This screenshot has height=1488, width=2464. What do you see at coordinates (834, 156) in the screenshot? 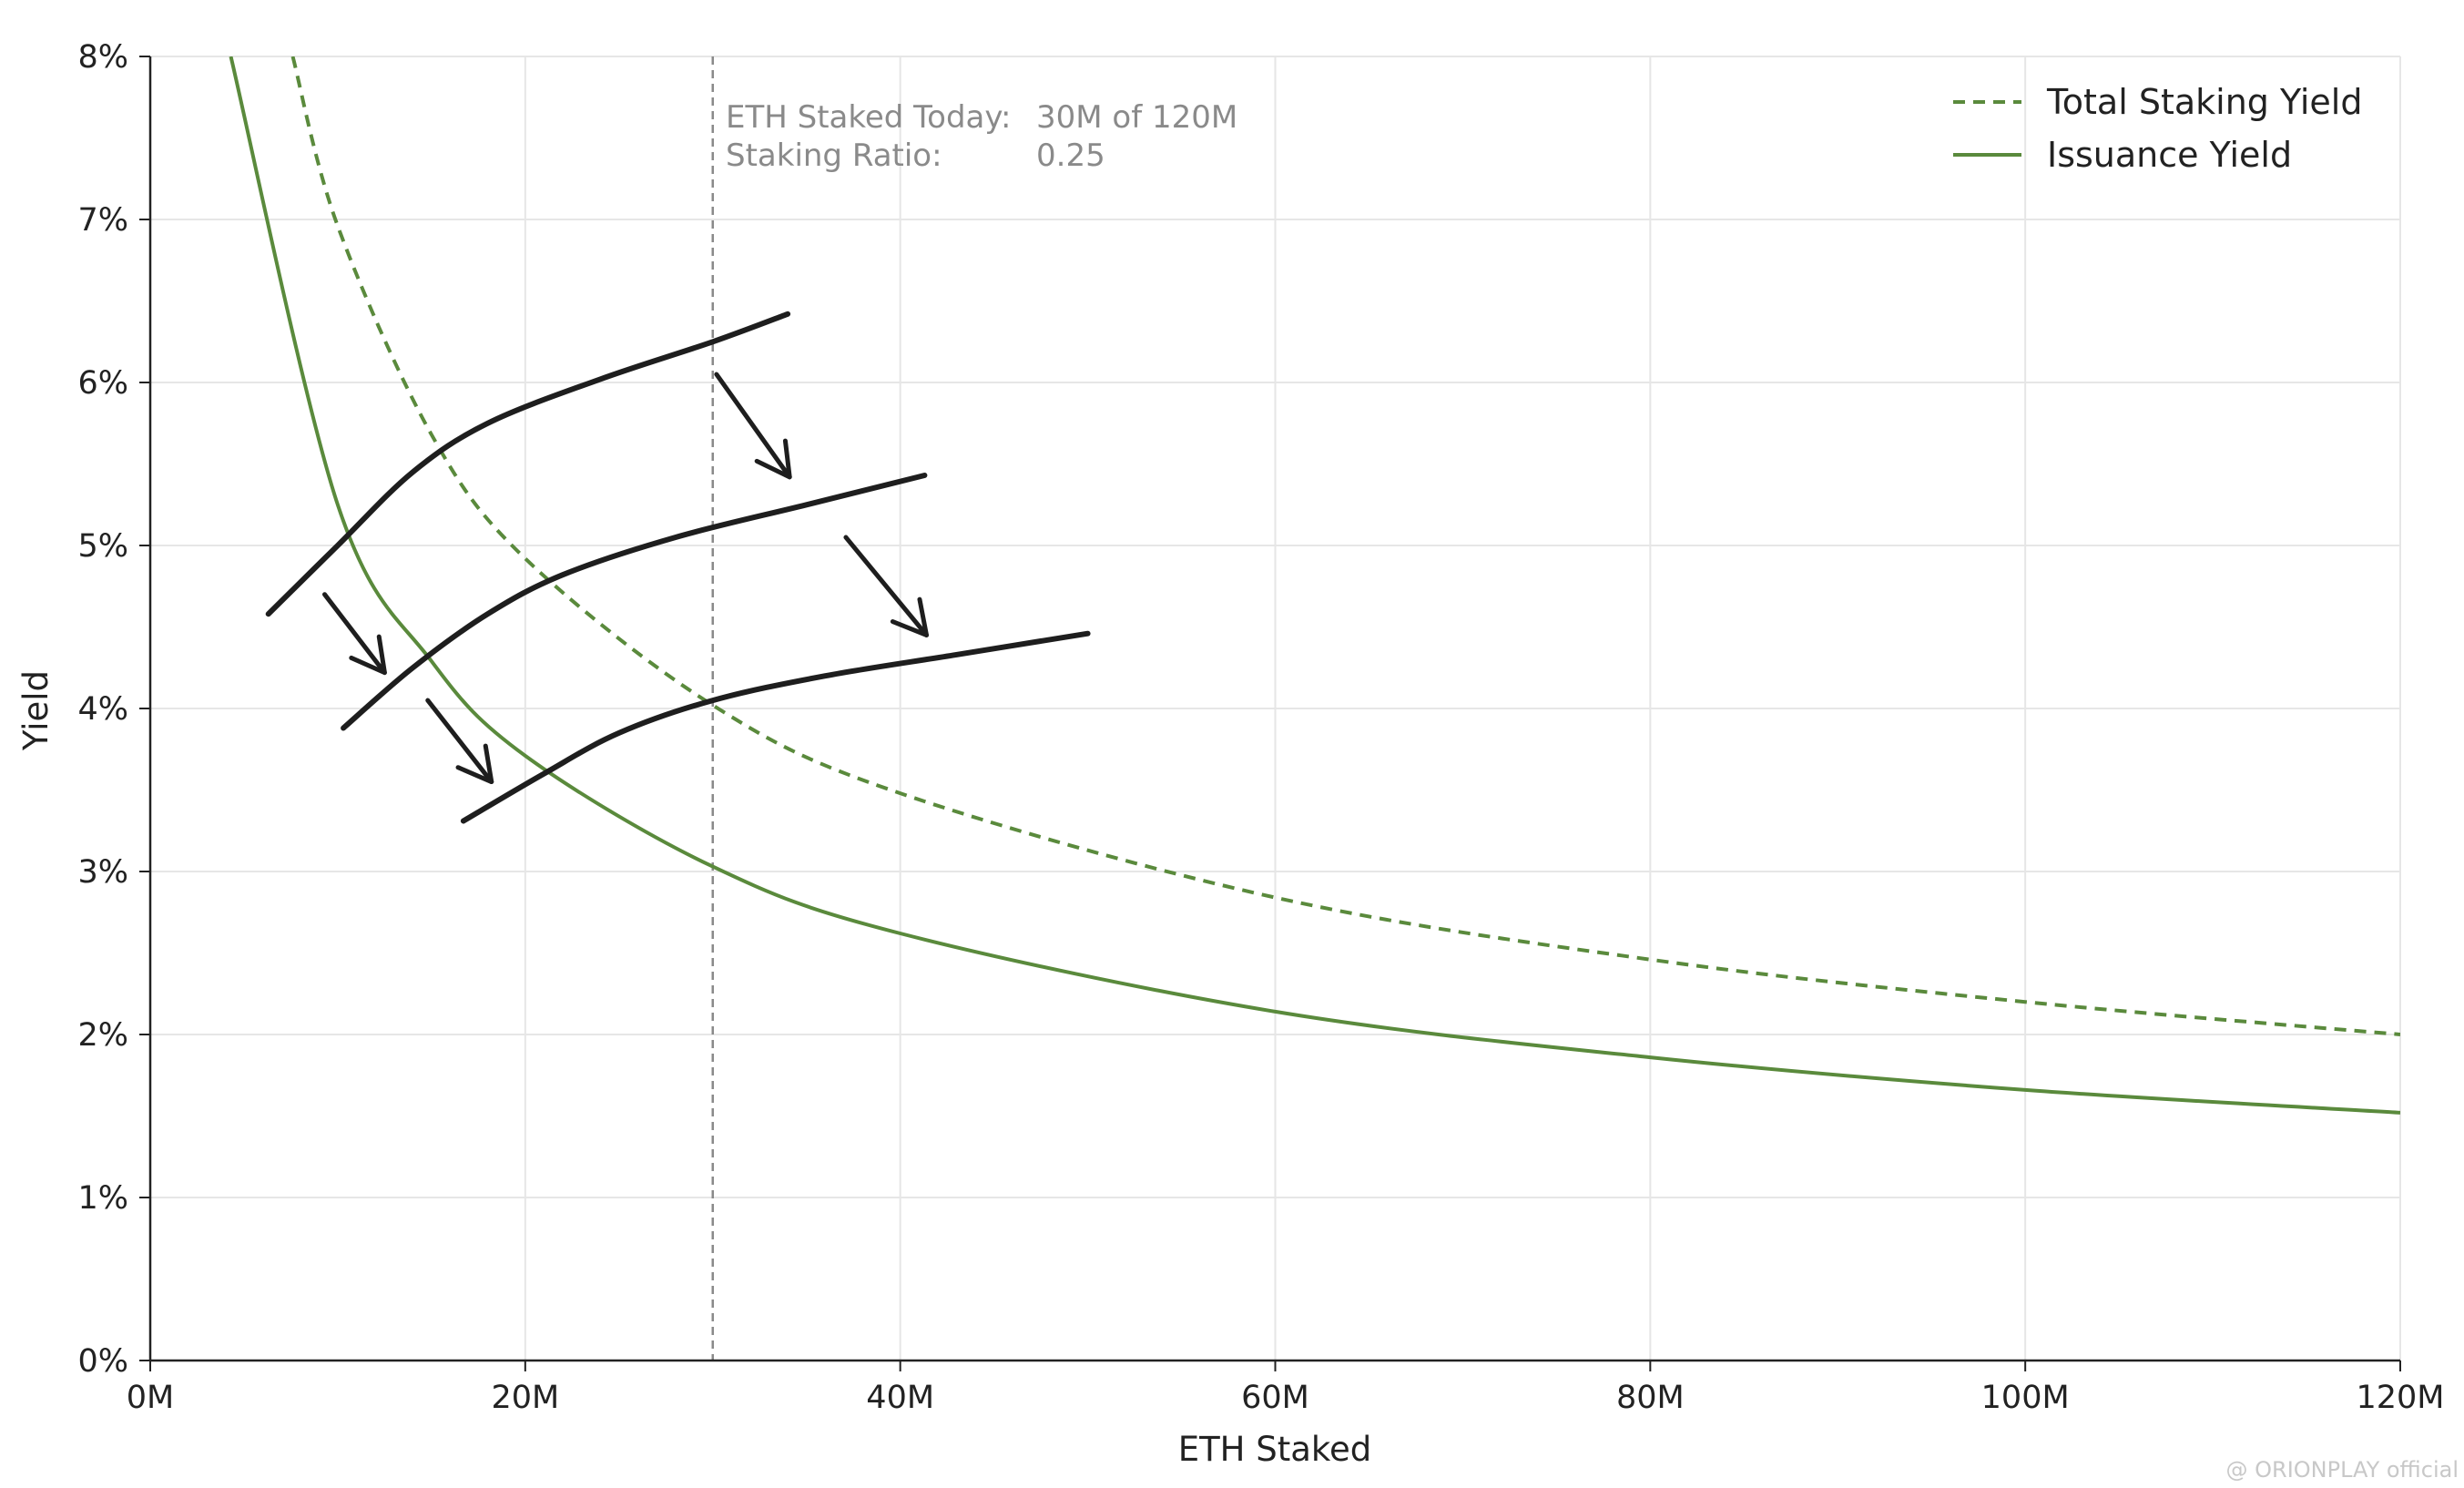
I see `annotation-ratio-label: Staking Ratio:` at bounding box center [834, 156].